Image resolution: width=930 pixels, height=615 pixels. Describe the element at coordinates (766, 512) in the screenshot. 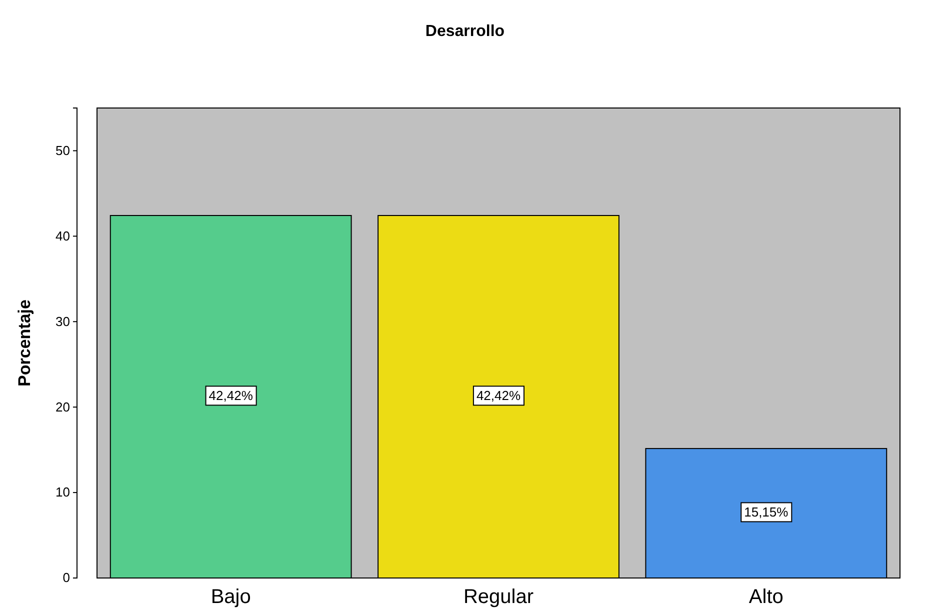

I see `data-label: 15,15%` at that location.